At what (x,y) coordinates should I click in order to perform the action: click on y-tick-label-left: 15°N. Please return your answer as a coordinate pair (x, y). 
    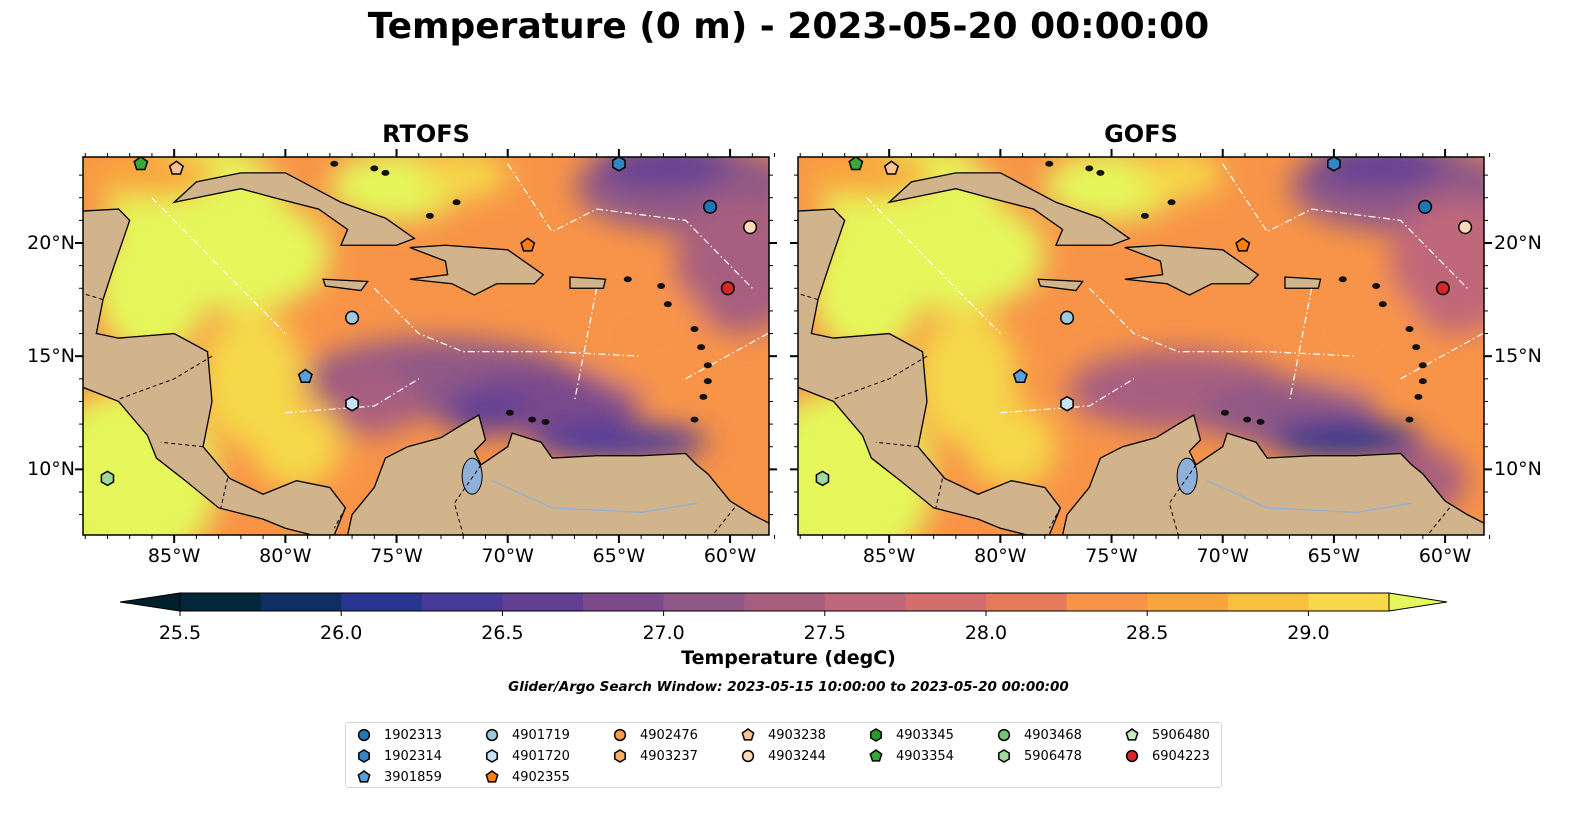
    Looking at the image, I should click on (51, 356).